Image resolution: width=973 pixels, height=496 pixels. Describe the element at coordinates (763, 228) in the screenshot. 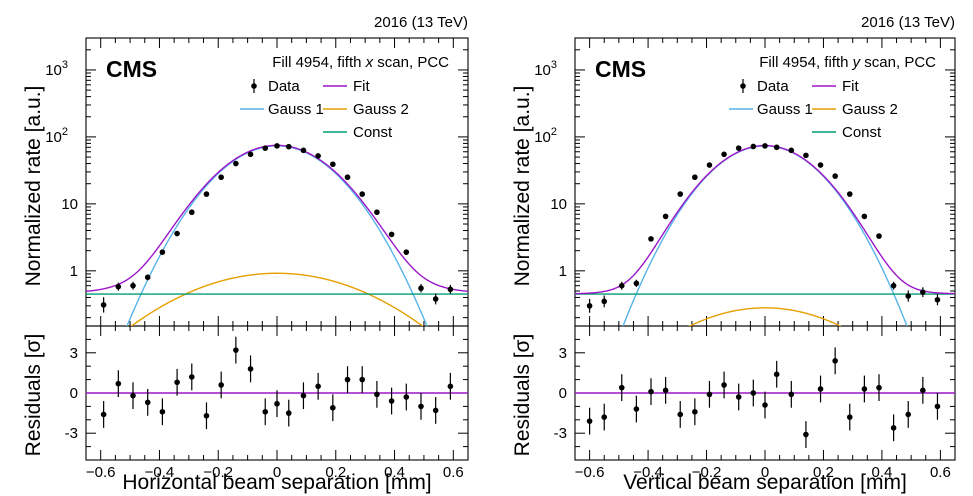

I see `data-points` at that location.